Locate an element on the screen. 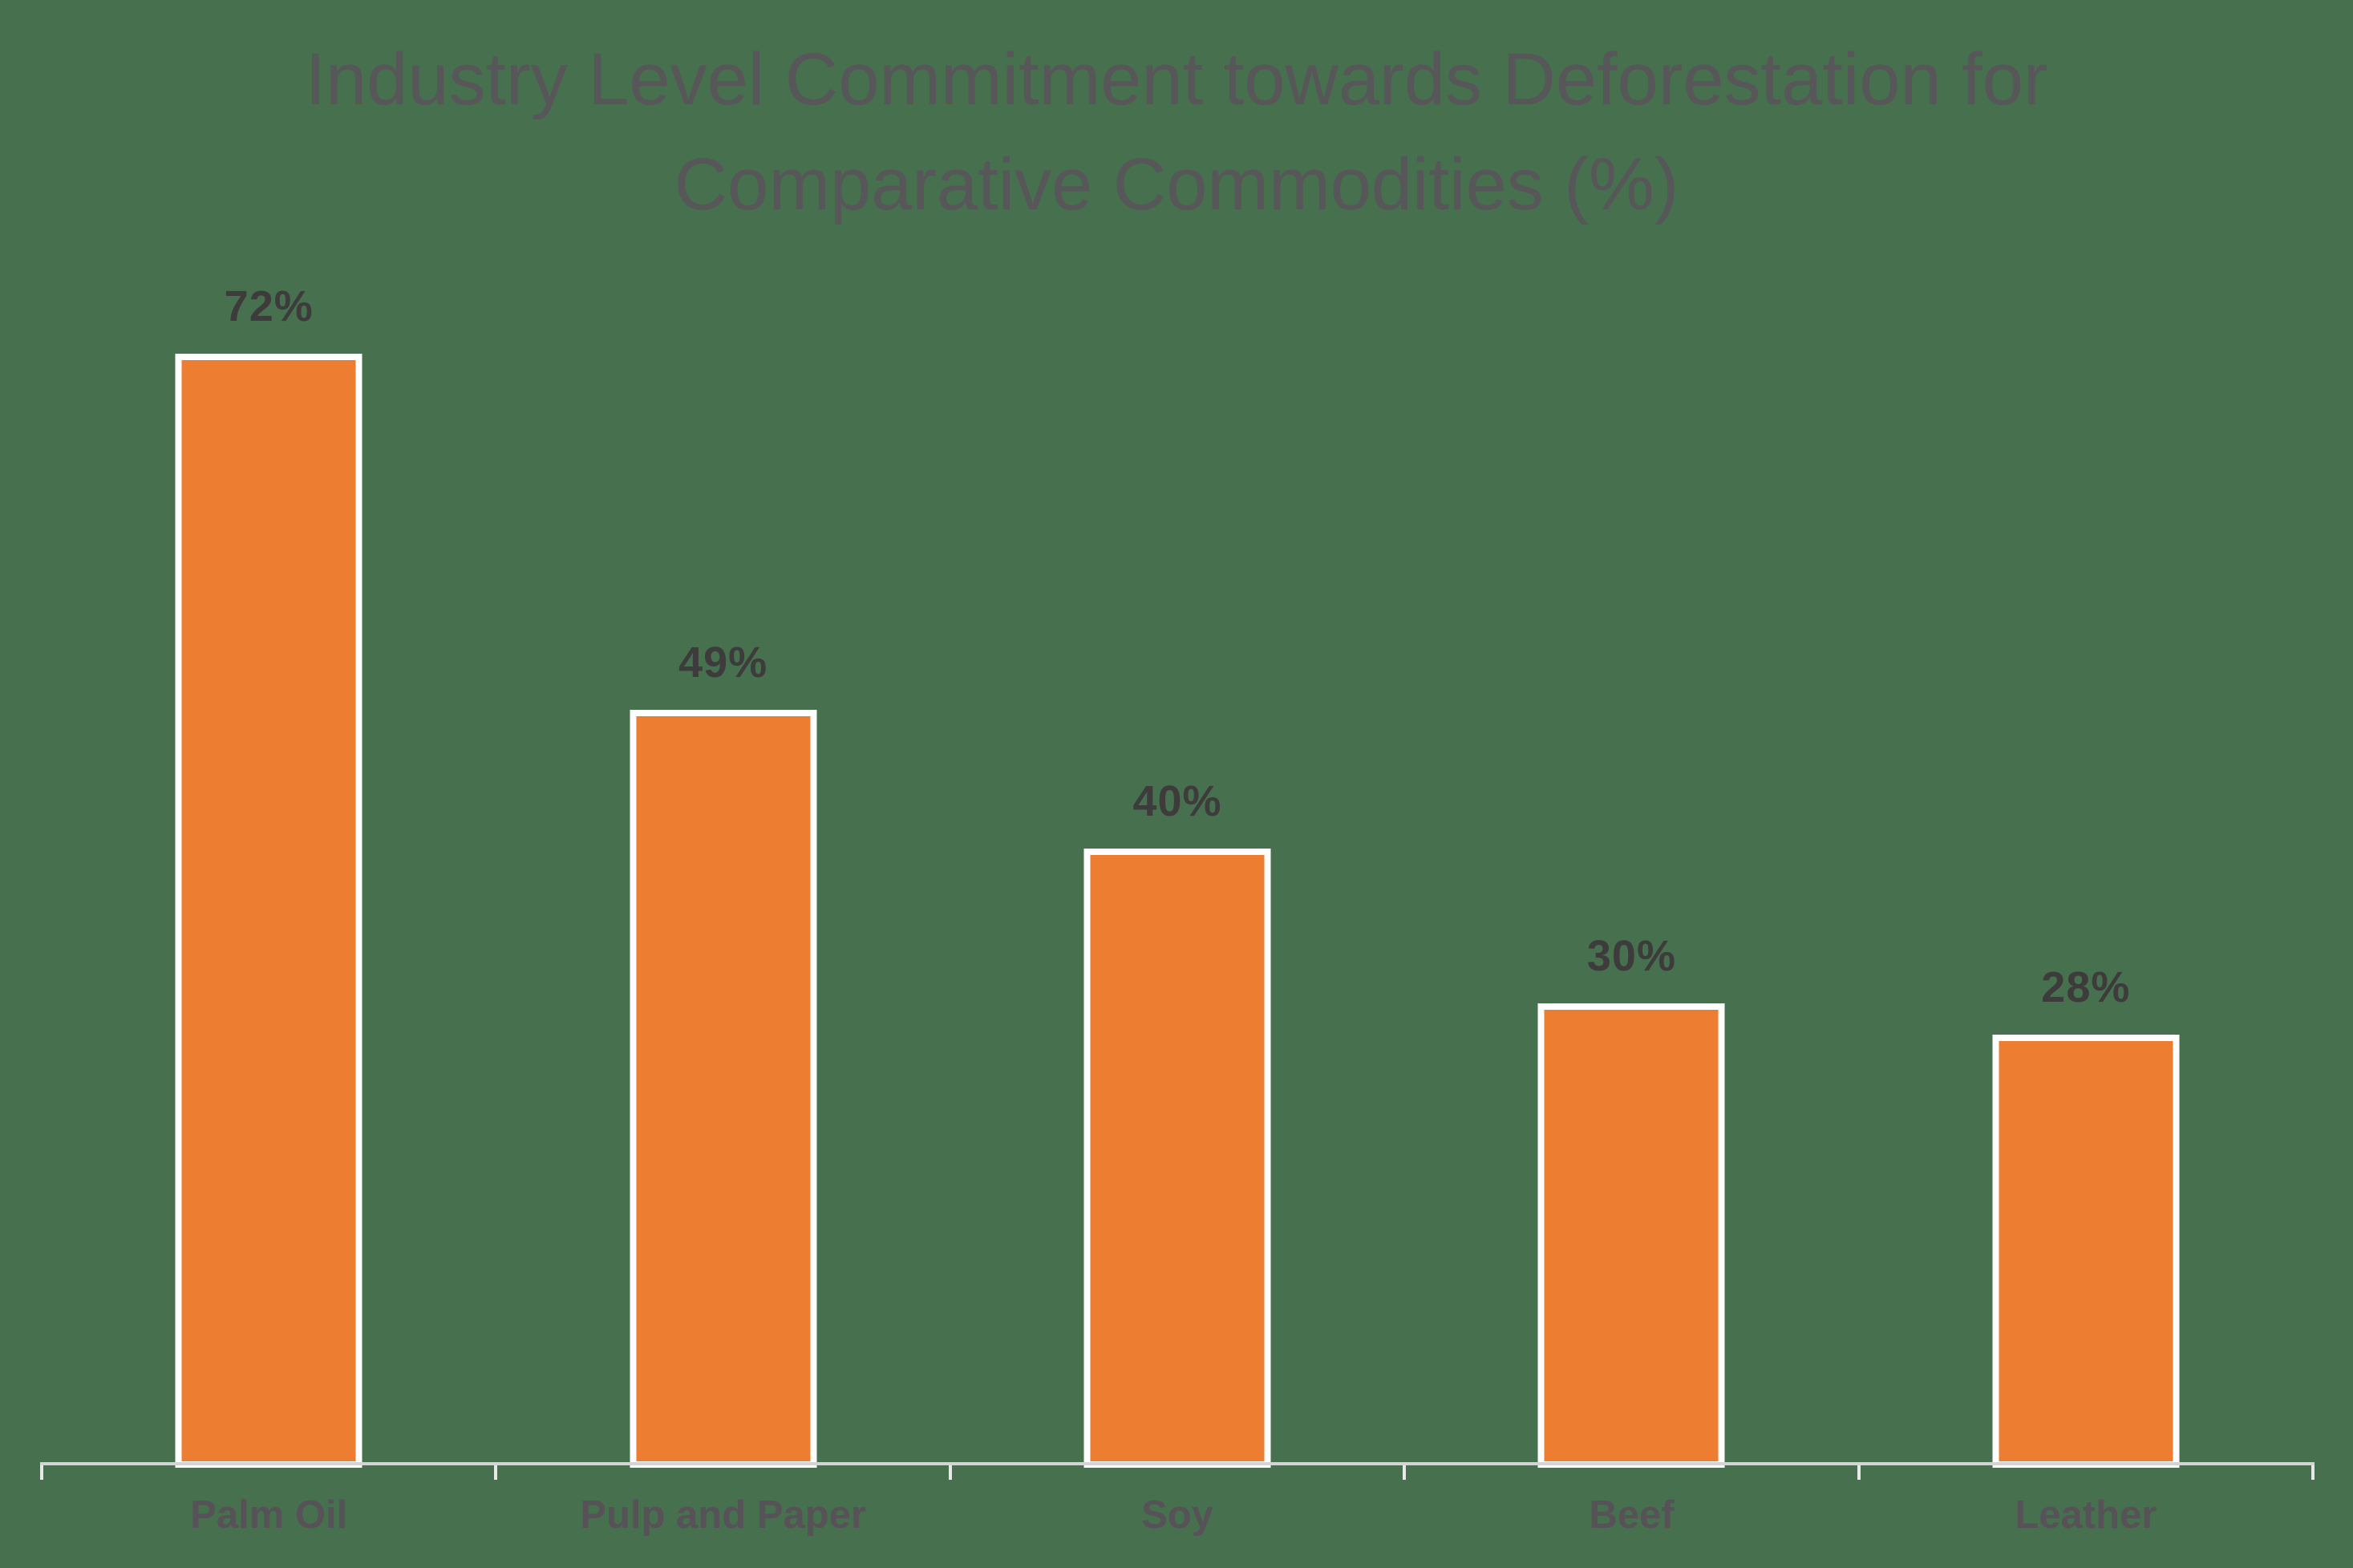 This screenshot has width=2353, height=1568. bar-slot-soy: 40% is located at coordinates (1177, 905).